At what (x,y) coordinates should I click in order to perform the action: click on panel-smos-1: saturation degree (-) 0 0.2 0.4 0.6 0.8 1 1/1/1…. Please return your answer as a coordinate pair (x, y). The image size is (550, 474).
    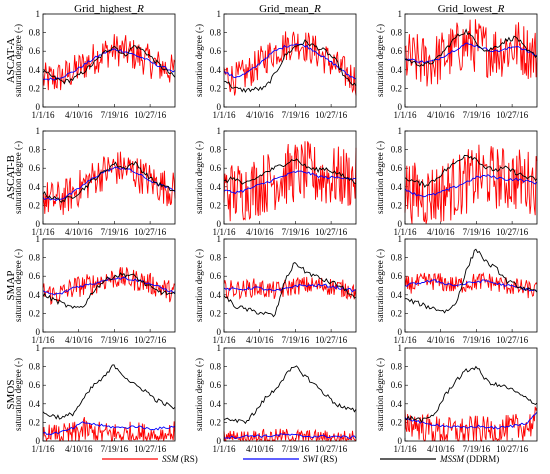
    Looking at the image, I should click on (275, 398).